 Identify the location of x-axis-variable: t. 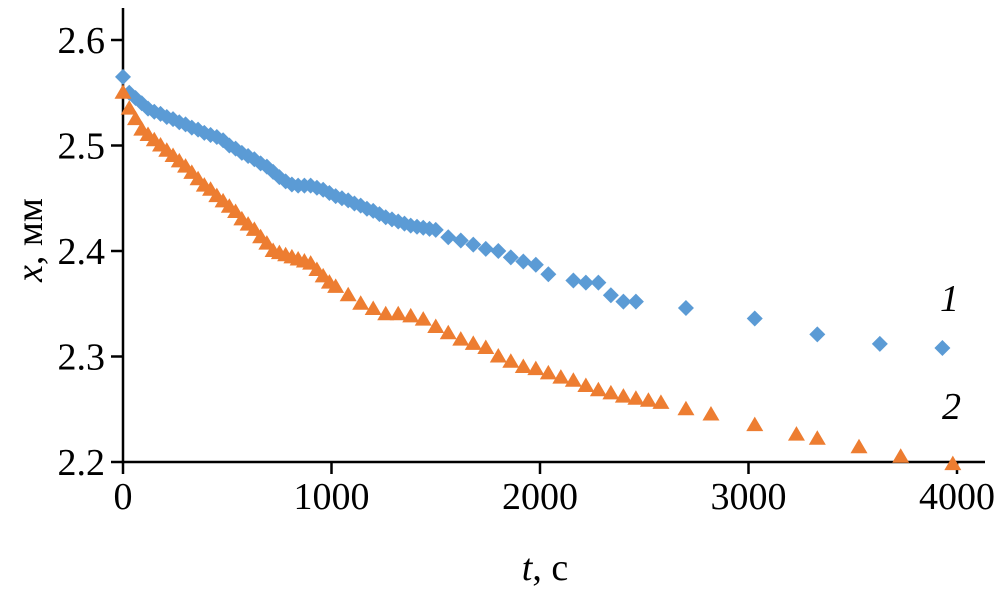
(527, 568).